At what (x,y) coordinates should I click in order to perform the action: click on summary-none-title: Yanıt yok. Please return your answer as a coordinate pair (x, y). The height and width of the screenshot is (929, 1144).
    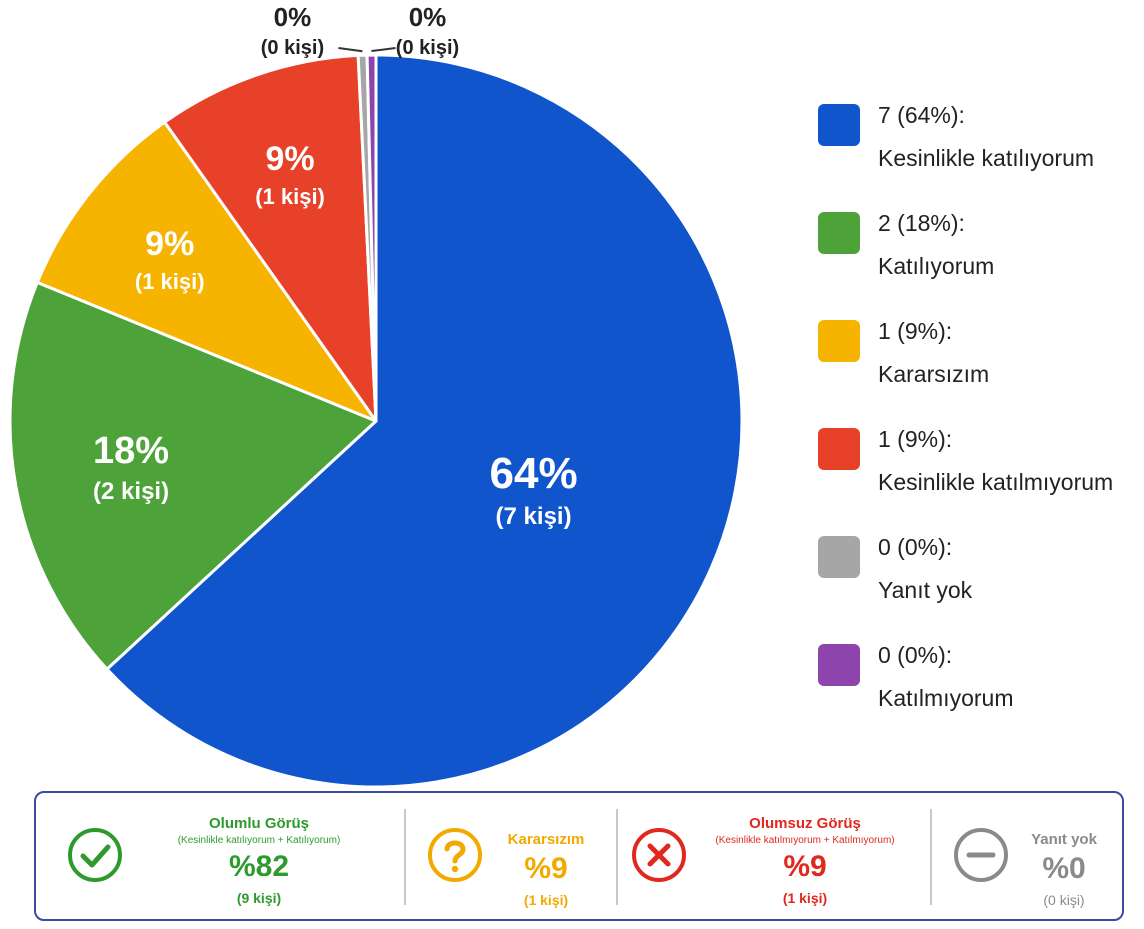
    Looking at the image, I should click on (1064, 839).